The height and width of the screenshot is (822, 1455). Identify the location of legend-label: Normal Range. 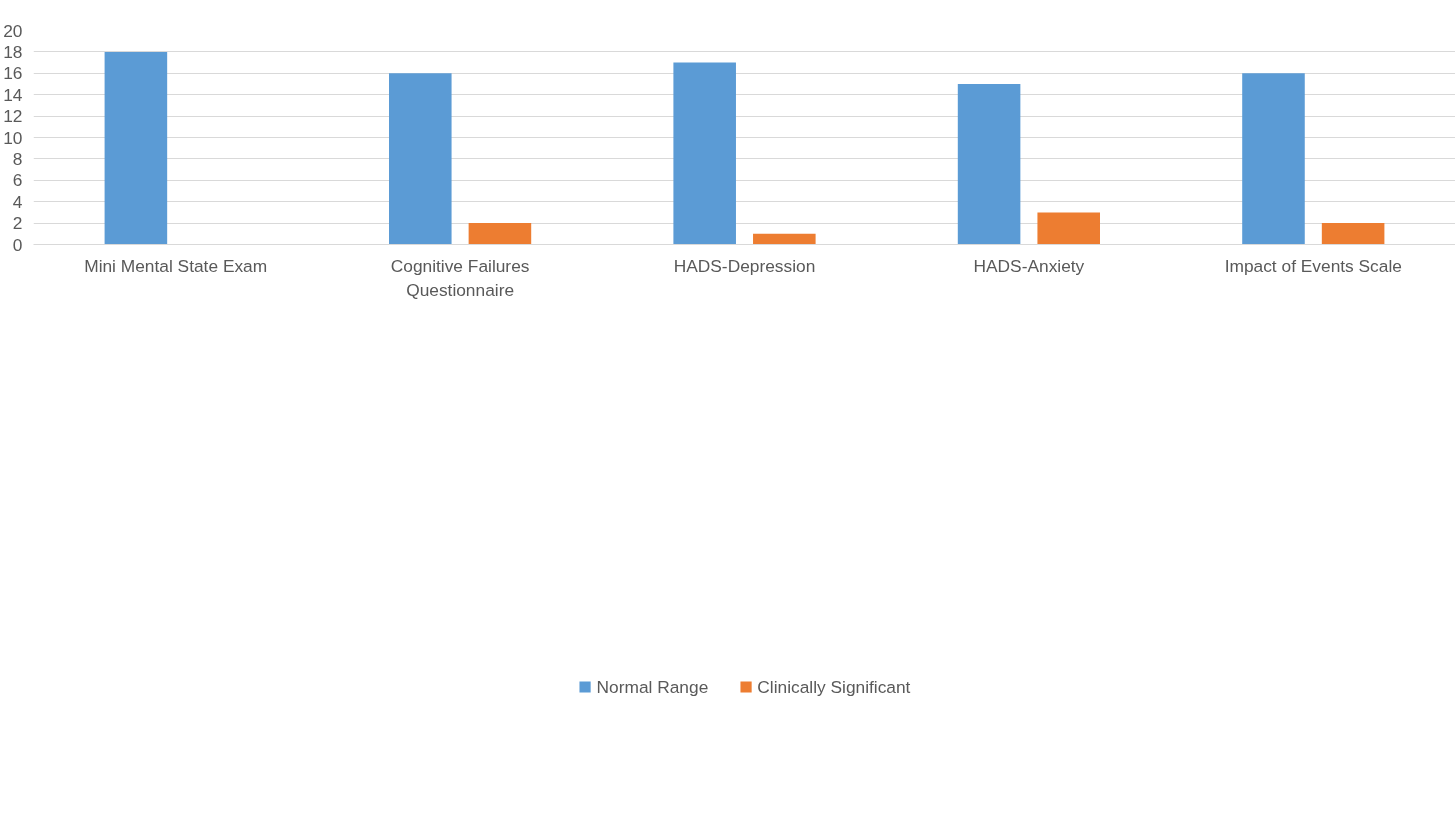
(652, 687).